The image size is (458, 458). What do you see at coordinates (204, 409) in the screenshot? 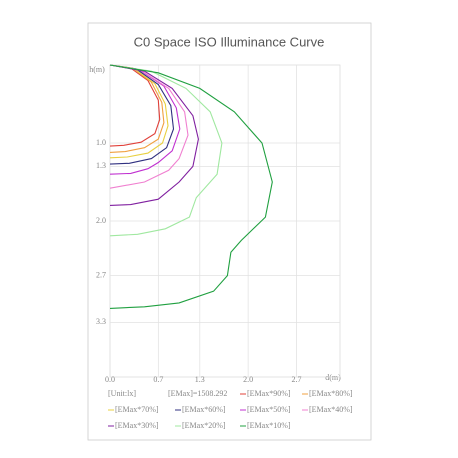
I see `legend-label: [EMax*60%]` at bounding box center [204, 409].